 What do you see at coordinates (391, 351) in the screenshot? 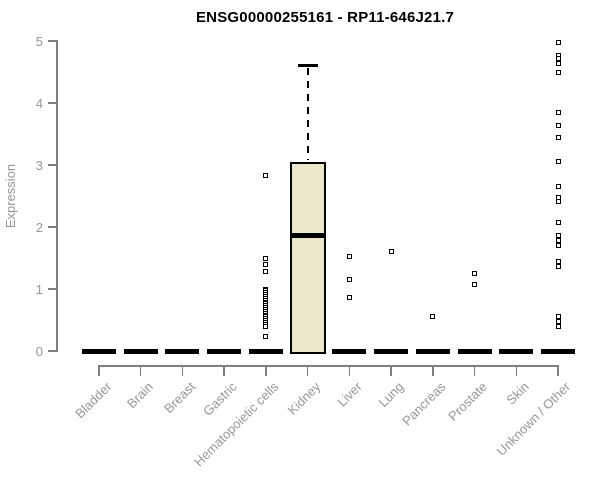
I see `zero-bar-lung` at bounding box center [391, 351].